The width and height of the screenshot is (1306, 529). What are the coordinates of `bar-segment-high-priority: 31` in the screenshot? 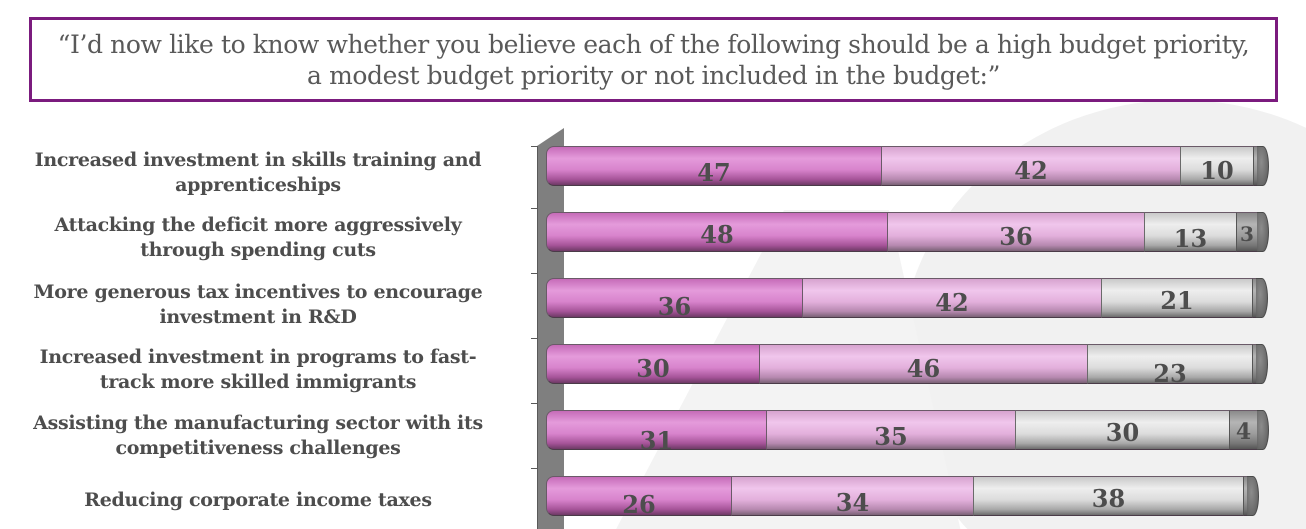 It's located at (656, 432).